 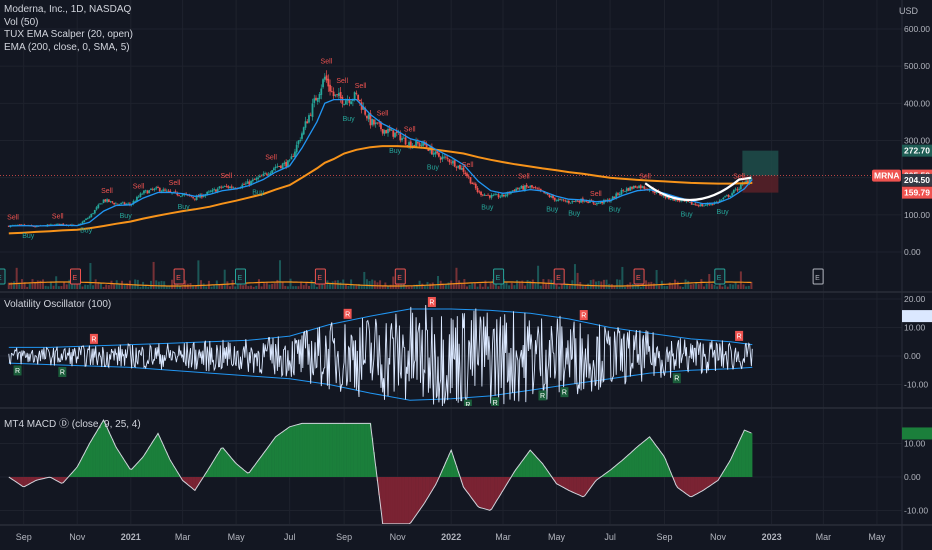 I want to click on entry-price-tag, so click(x=917, y=179).